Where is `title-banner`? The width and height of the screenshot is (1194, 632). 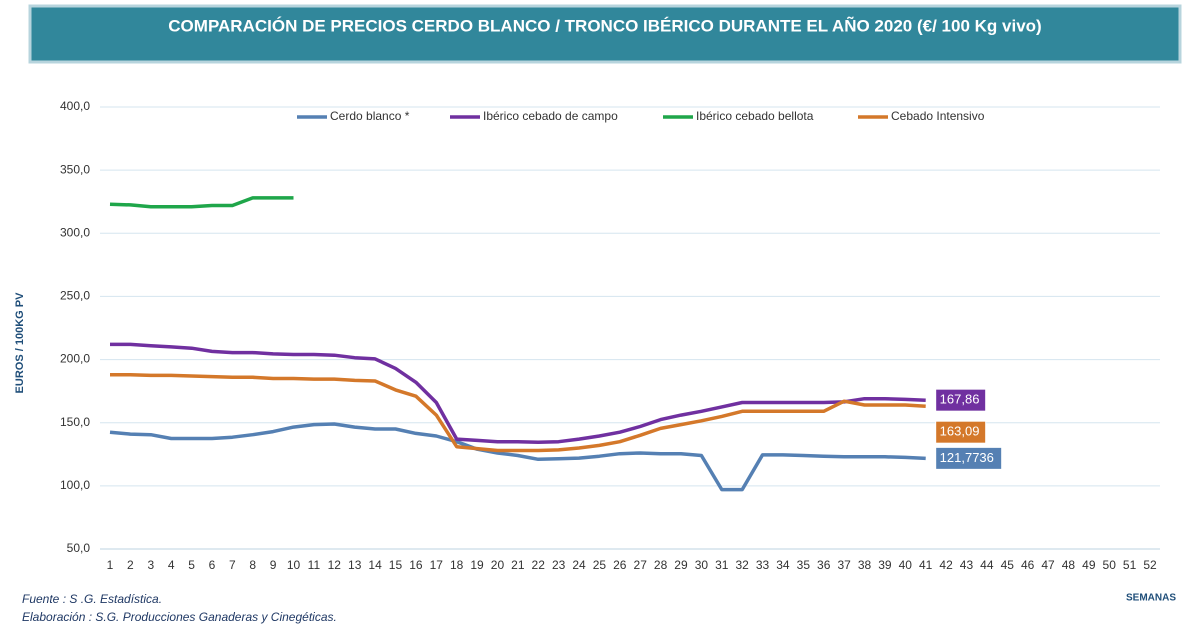 title-banner is located at coordinates (605, 34).